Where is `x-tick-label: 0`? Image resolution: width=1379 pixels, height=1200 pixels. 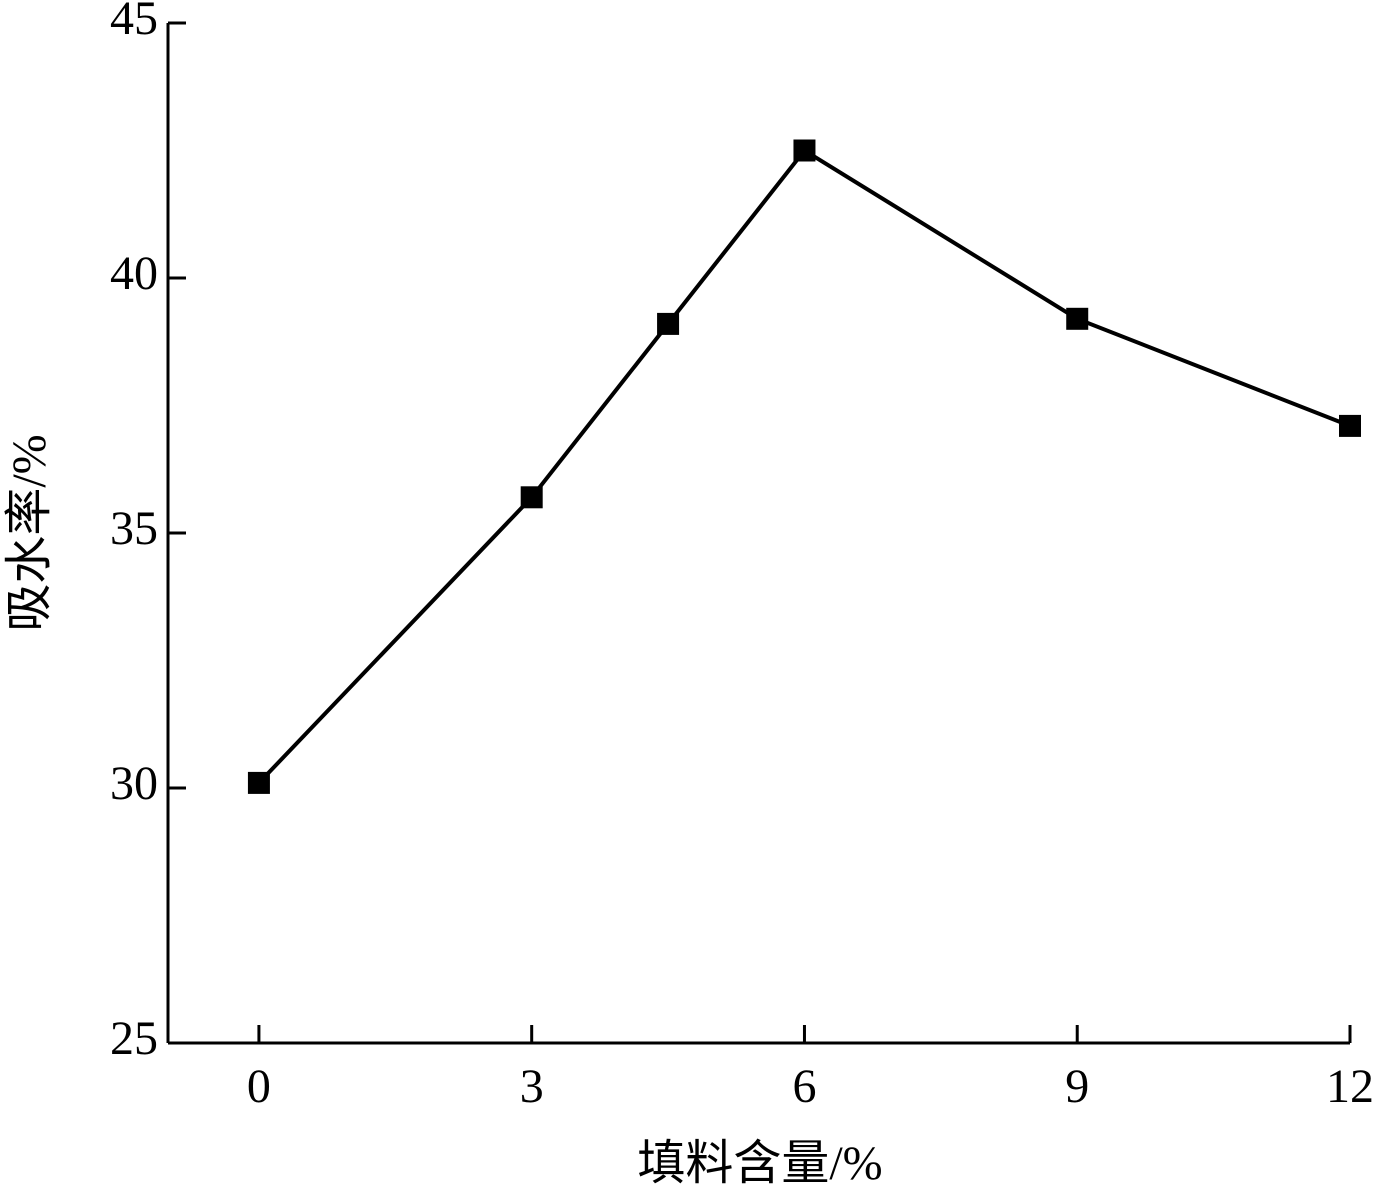
x-tick-label: 0 is located at coordinates (259, 1086).